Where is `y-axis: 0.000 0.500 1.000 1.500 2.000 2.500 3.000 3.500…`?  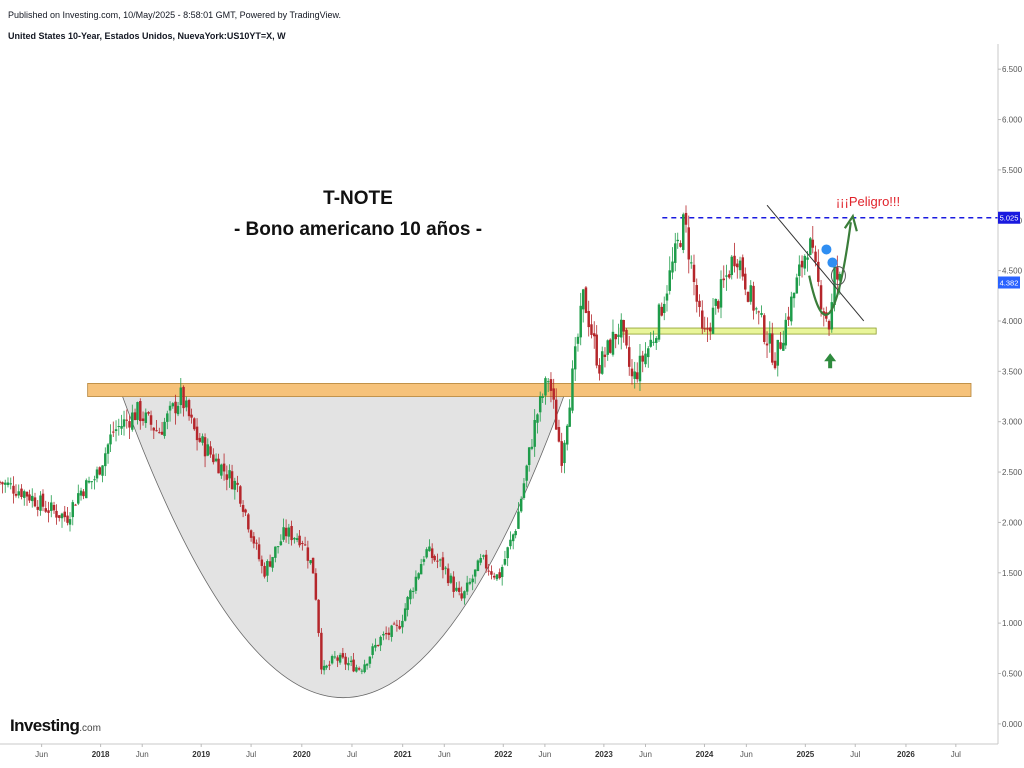 y-axis: 0.000 0.500 1.000 1.500 2.000 2.500 3.000 3.500… is located at coordinates (1010, 397).